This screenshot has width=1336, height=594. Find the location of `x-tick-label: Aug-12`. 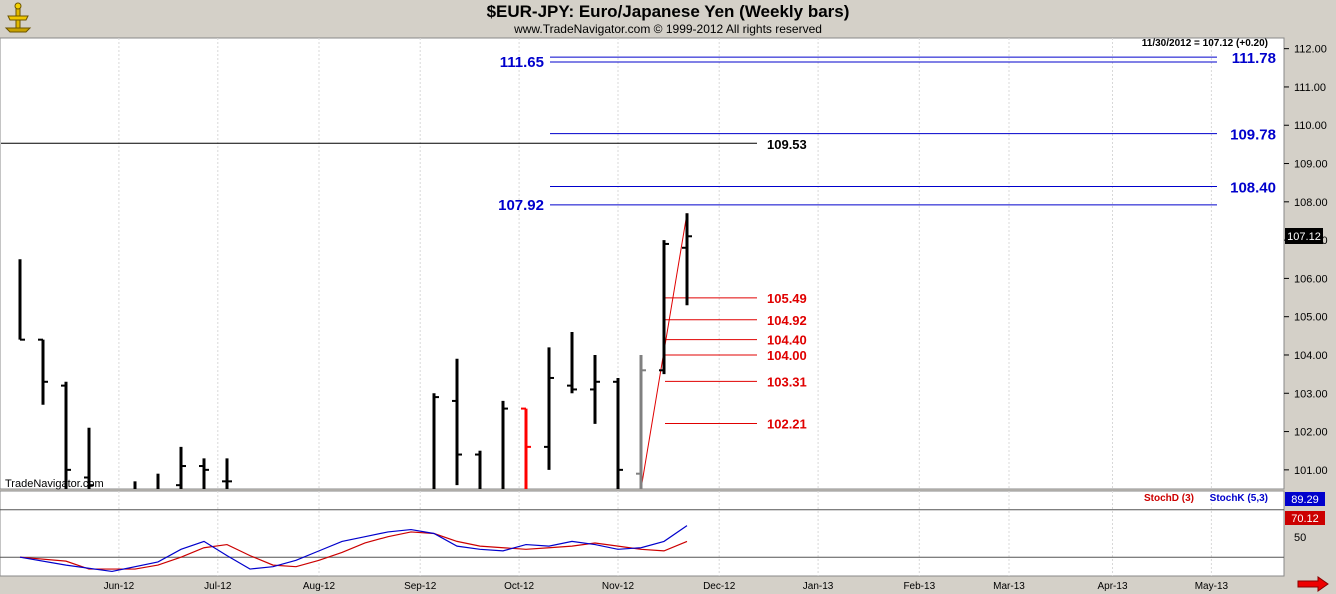

x-tick-label: Aug-12 is located at coordinates (319, 586).